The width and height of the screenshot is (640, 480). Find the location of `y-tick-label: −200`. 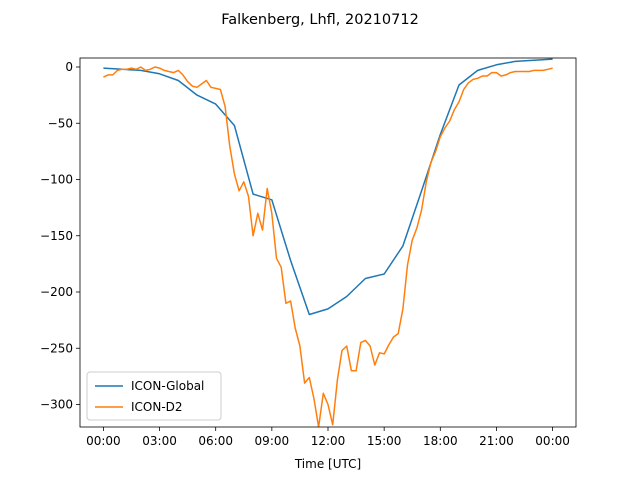

y-tick-label: −200 is located at coordinates (56, 292).